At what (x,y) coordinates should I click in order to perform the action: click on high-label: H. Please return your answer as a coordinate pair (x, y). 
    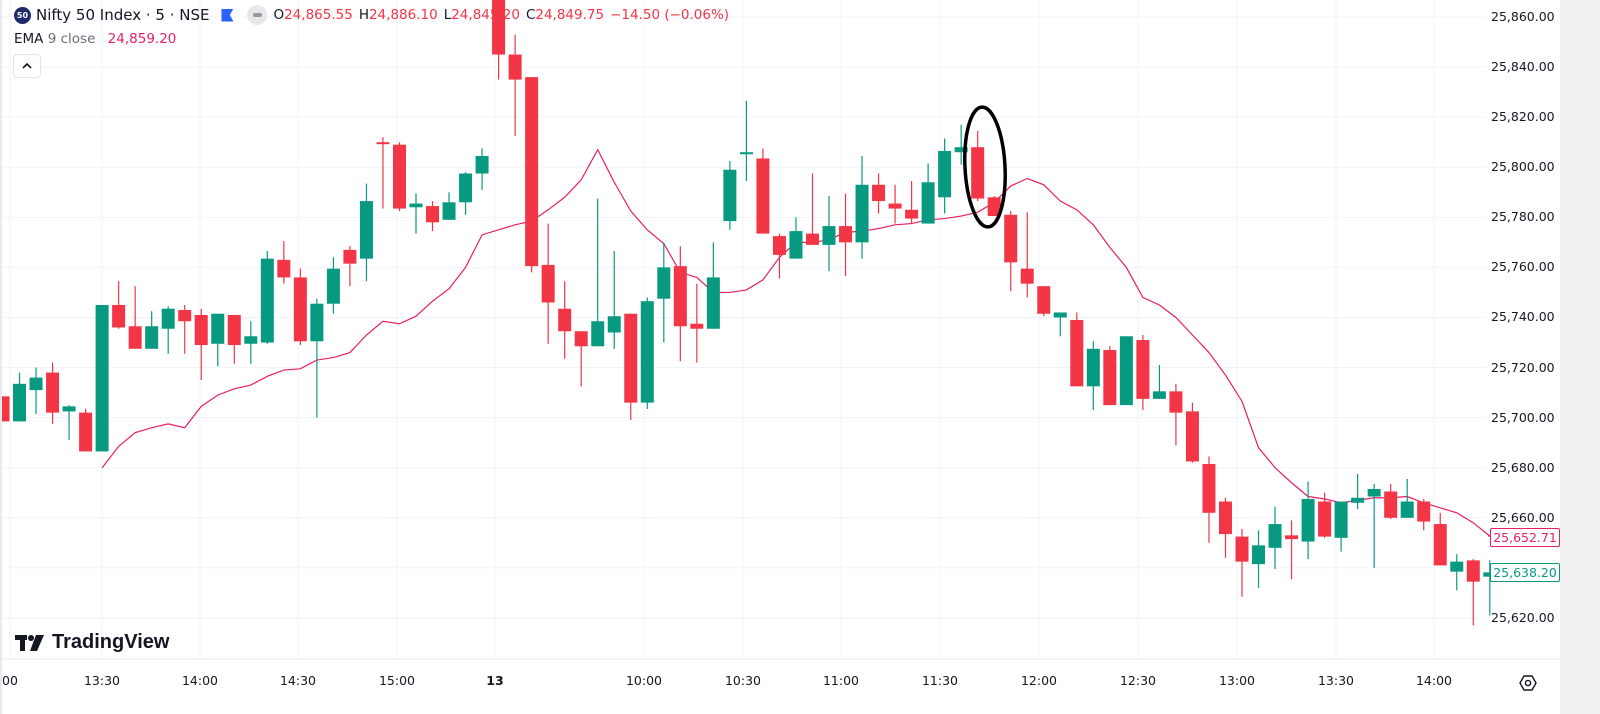
    Looking at the image, I should click on (363, 15).